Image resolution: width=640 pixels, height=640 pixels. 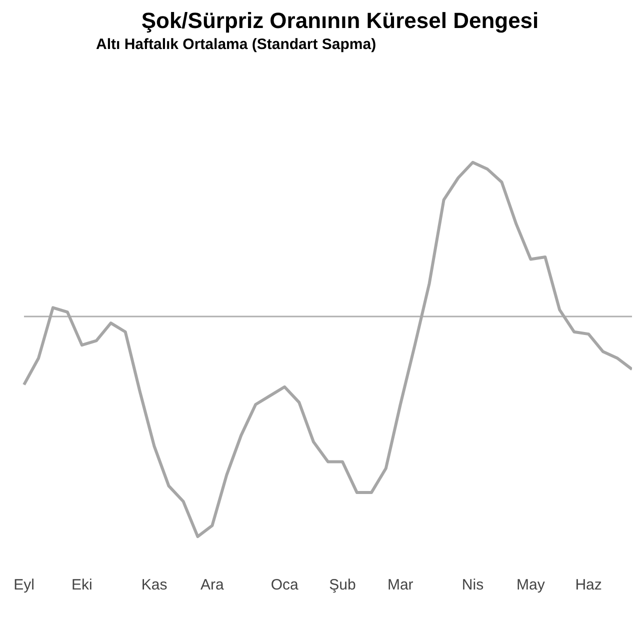 I want to click on x-tick-label: Oca, so click(x=284, y=585).